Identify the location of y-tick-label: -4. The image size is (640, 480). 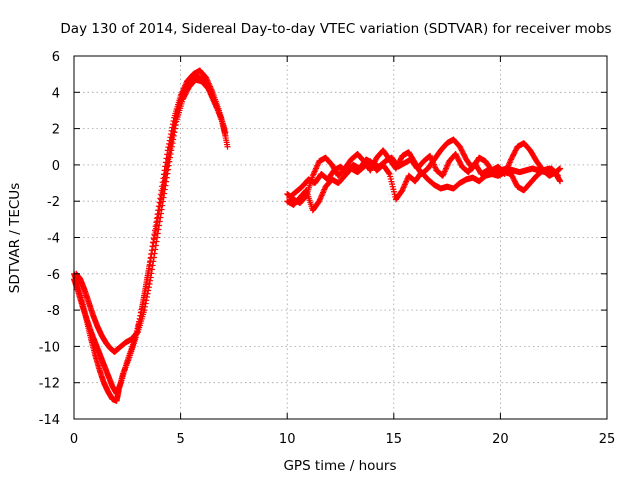
(53, 239).